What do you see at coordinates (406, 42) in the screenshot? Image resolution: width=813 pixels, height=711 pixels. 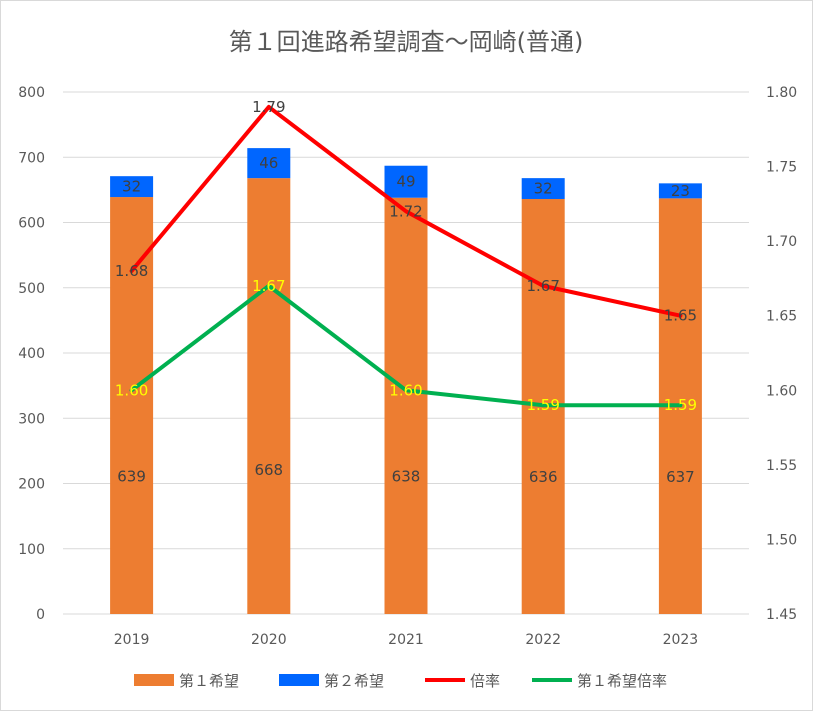 I see `chart-title: 第１回進路希望調査〜岡崎(普通)` at bounding box center [406, 42].